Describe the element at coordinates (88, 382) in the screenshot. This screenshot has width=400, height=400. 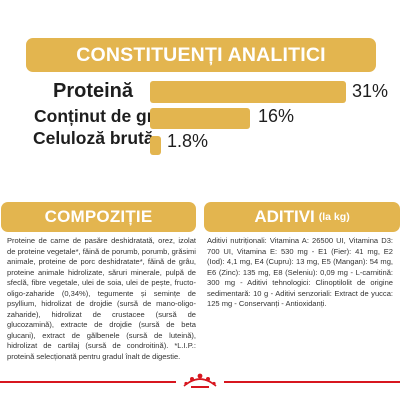
I see `footer-red-line-left` at that location.